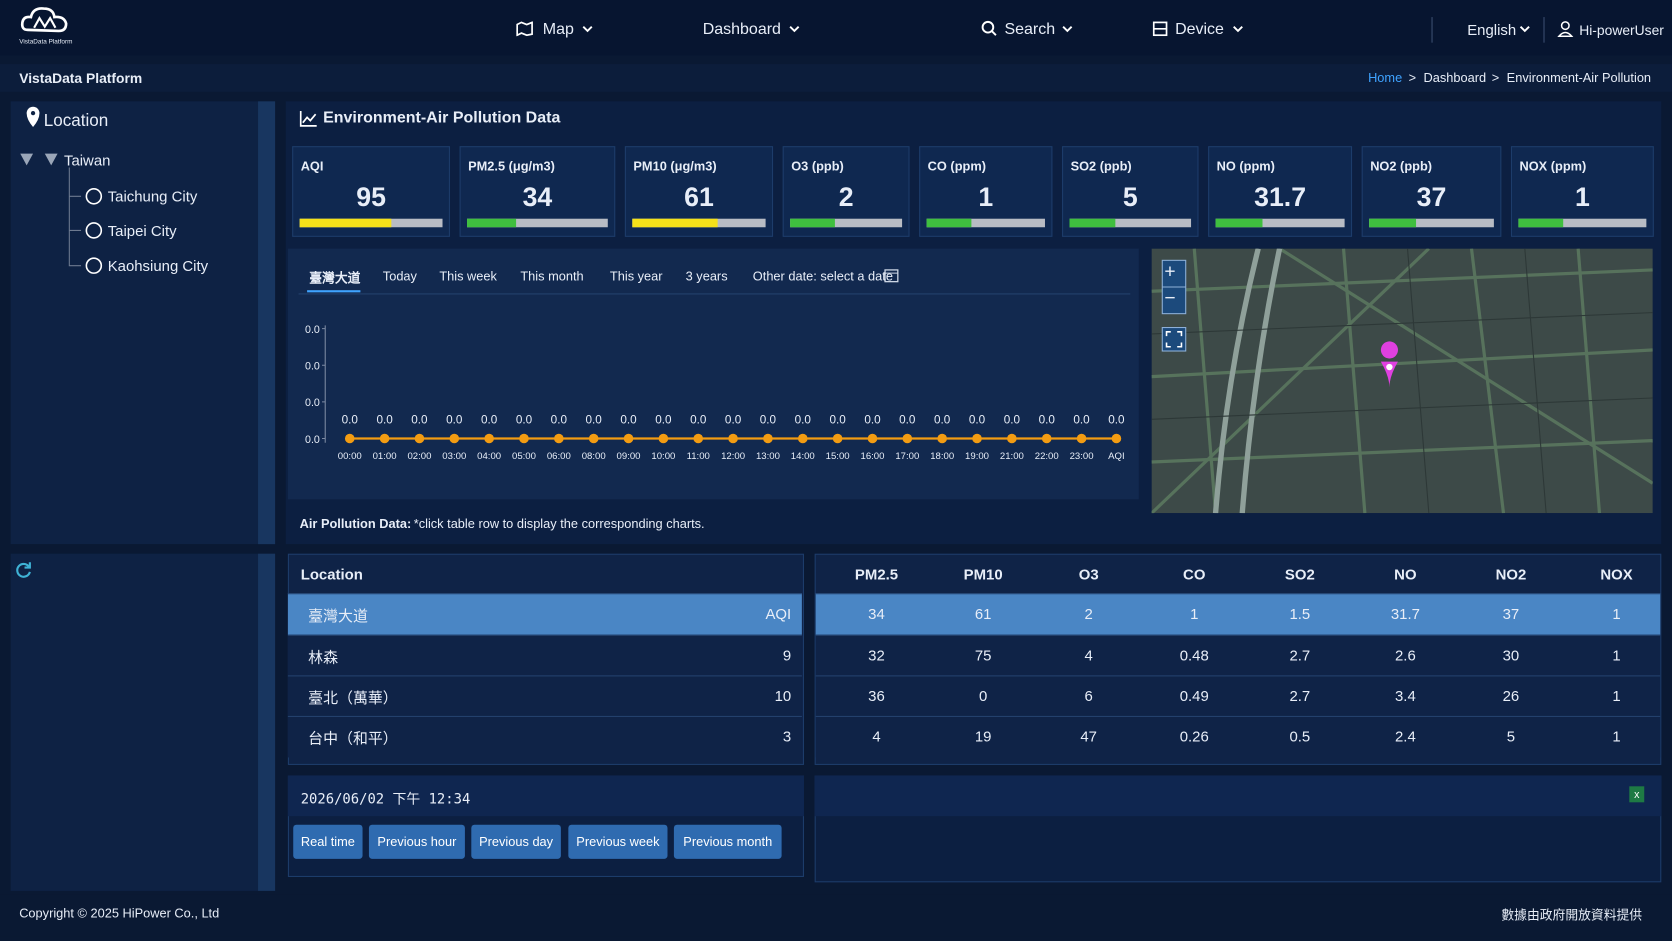 The height and width of the screenshot is (941, 1672). I want to click on metric-label: AQI, so click(312, 166).